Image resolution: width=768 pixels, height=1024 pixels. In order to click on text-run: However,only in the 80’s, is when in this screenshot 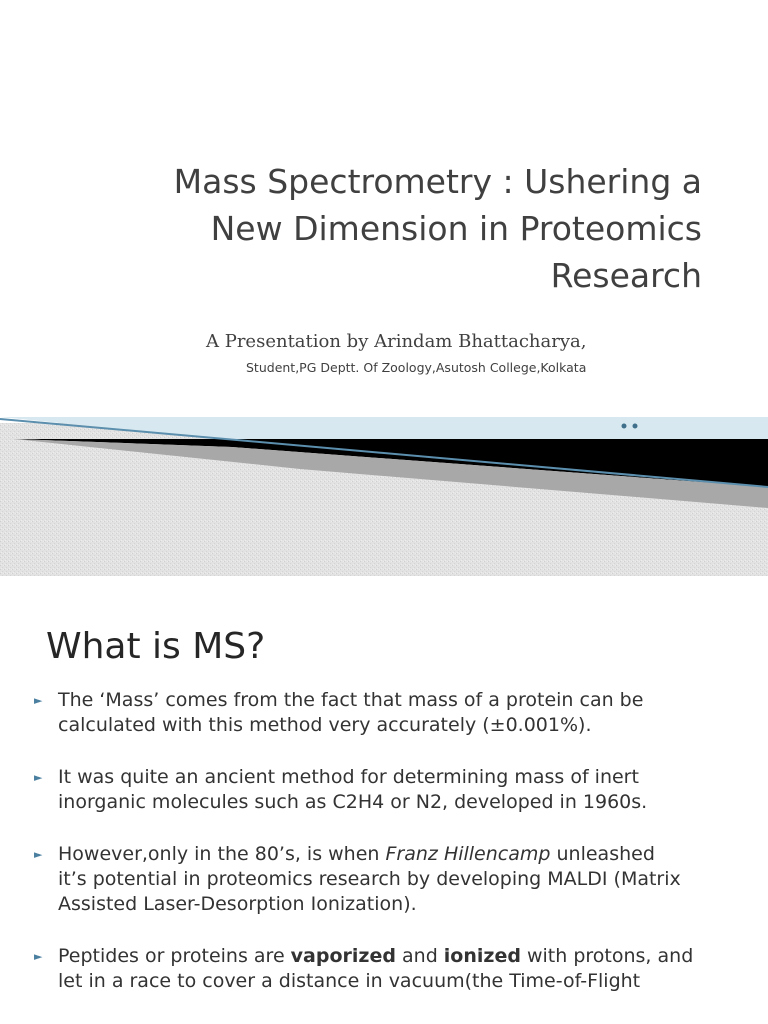, I will do `click(222, 854)`.